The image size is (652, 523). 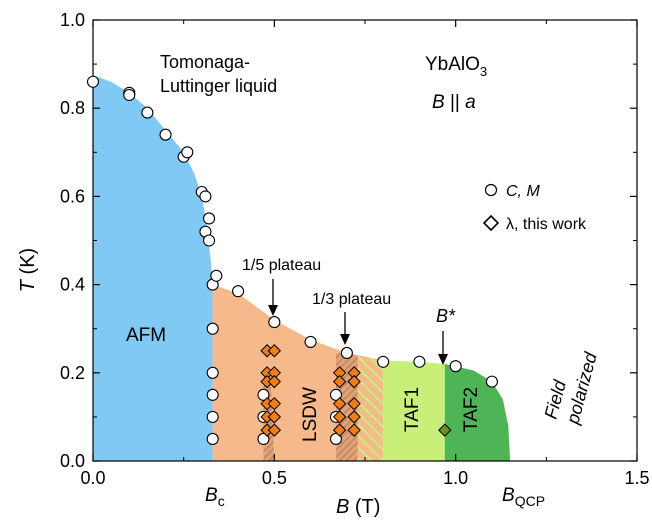 What do you see at coordinates (72, 373) in the screenshot?
I see `y-tick-label: 0.2` at bounding box center [72, 373].